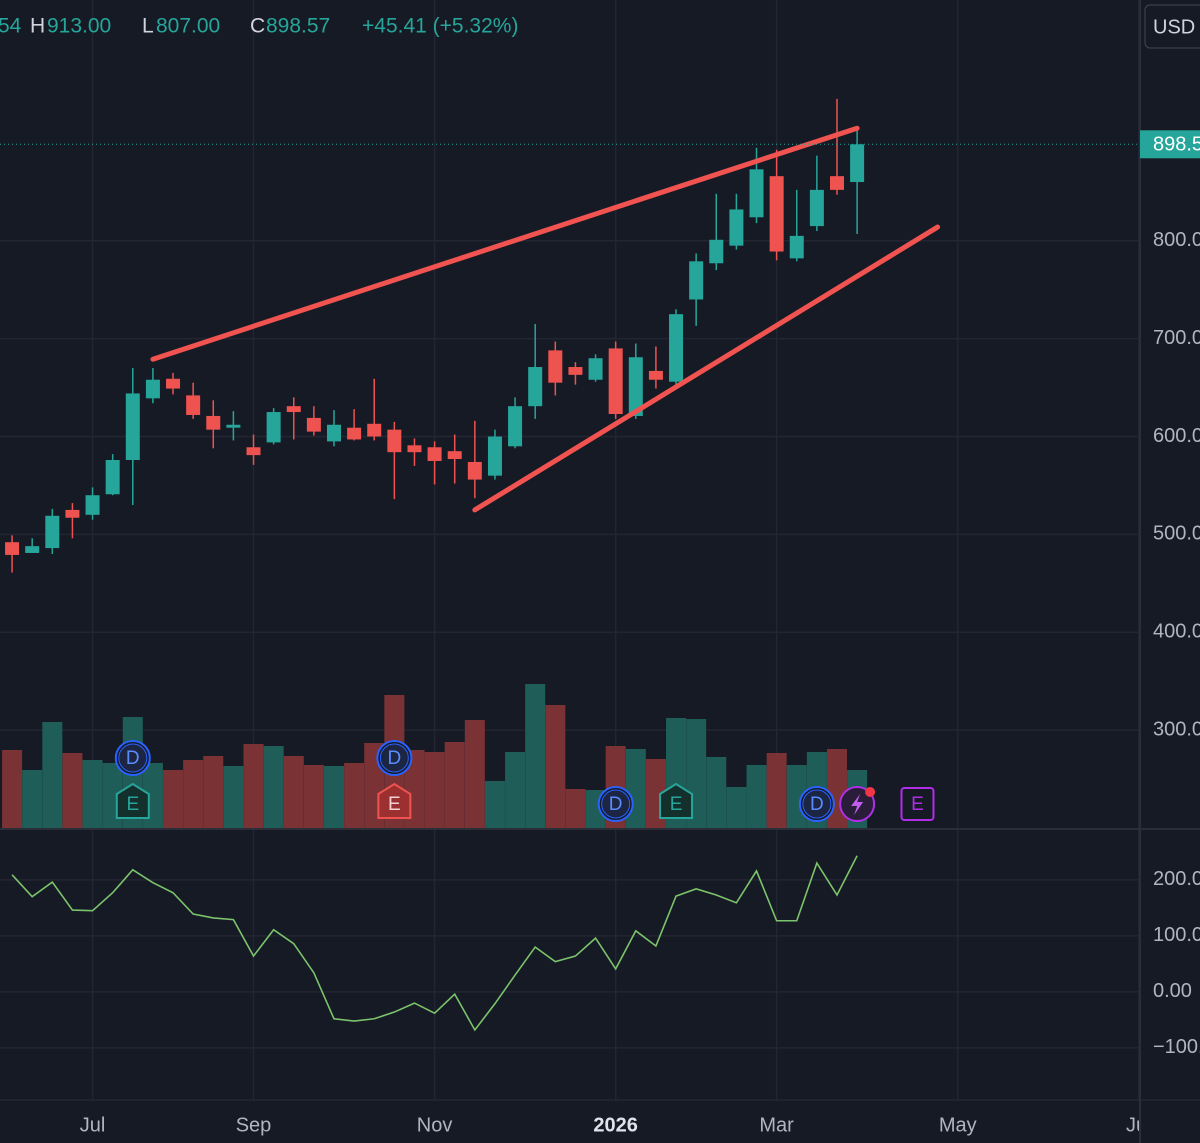 This screenshot has width=1200, height=1143. I want to click on y-tick-label: 300.00, so click(1176, 729).